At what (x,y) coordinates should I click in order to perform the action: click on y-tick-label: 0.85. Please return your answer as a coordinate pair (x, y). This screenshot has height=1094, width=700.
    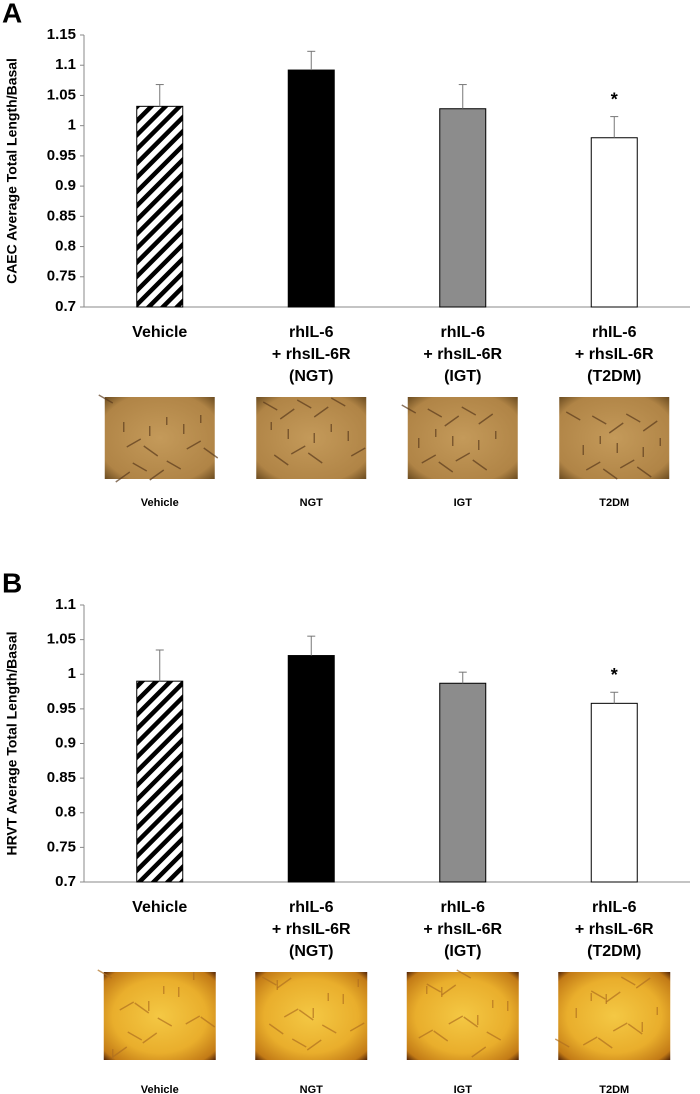
    Looking at the image, I should click on (61, 215).